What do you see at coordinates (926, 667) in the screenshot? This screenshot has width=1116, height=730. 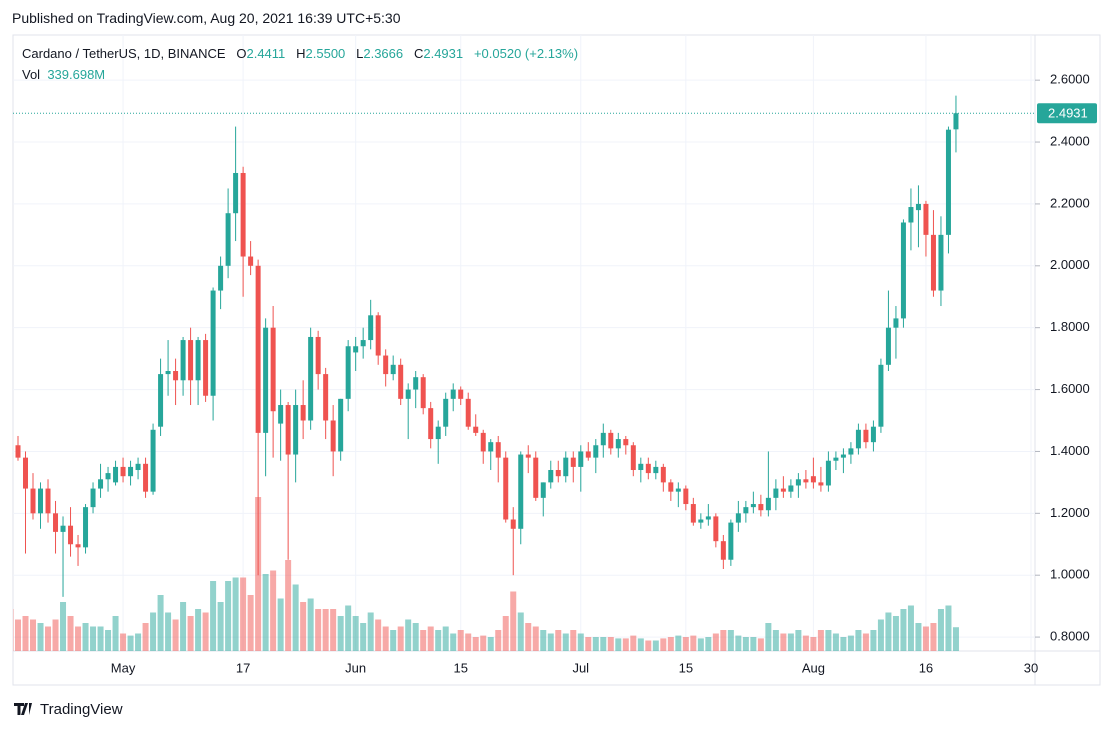 I see `x-tick-label: 16` at bounding box center [926, 667].